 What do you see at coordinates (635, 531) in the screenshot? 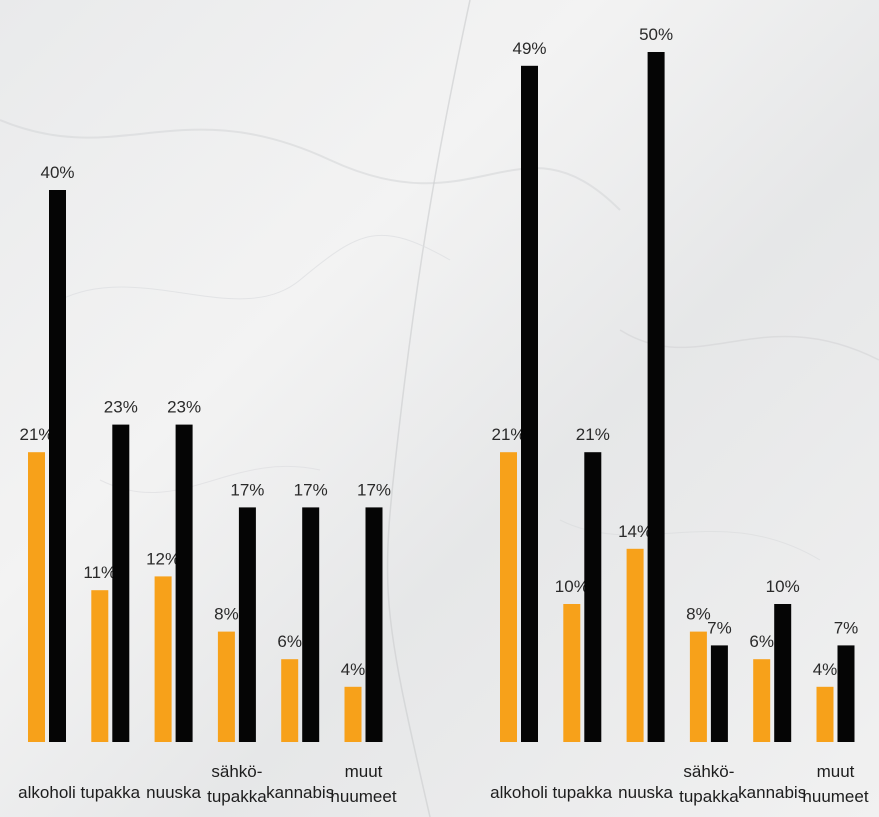
I see `value-label: 14%` at bounding box center [635, 531].